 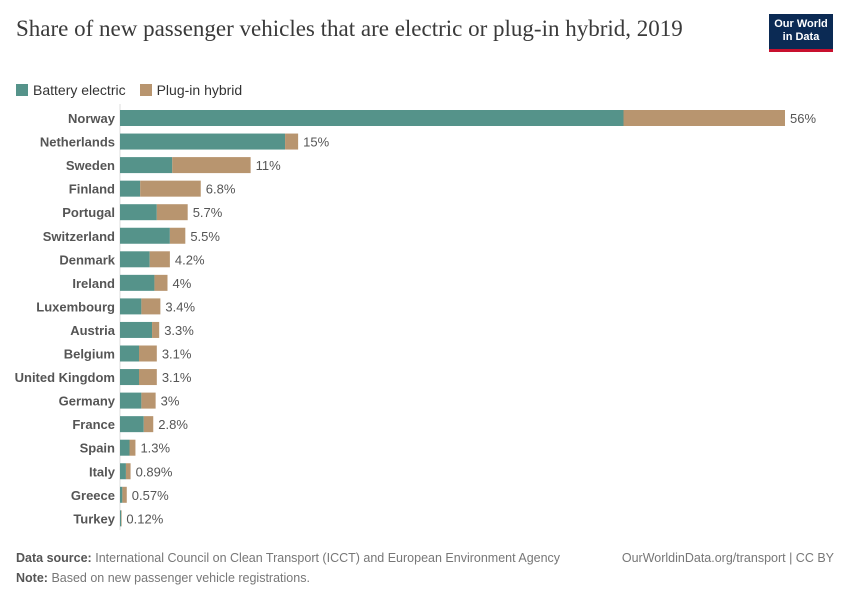 I want to click on value-label: 3%, so click(x=170, y=401).